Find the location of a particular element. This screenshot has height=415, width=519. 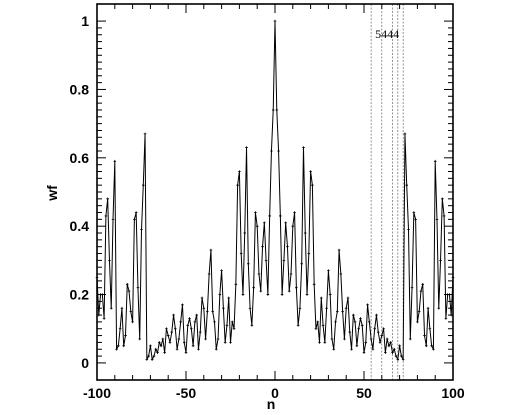

y-tick-label: 0.6 is located at coordinates (80, 158).